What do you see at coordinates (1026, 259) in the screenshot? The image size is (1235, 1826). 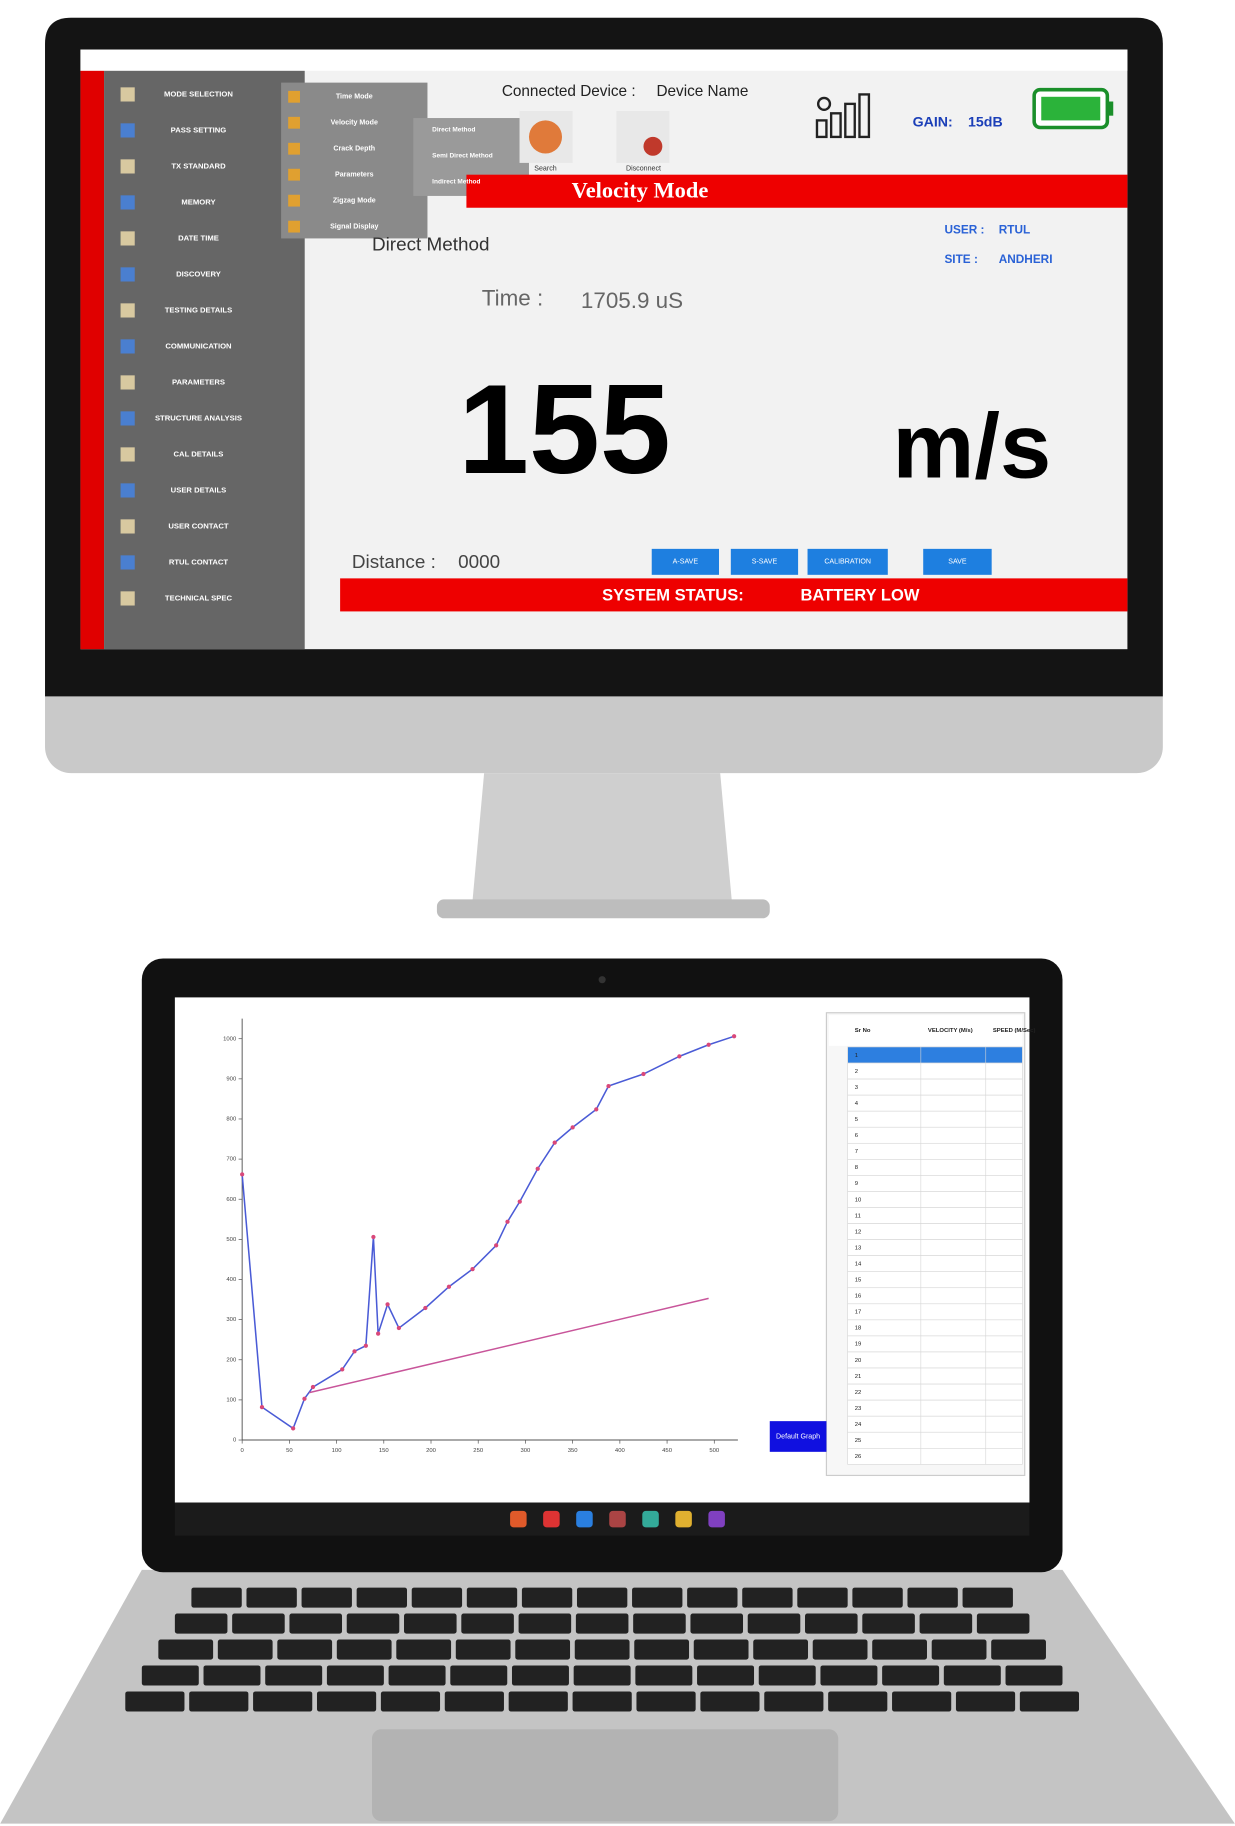 I see `site-value: ANDHERI` at bounding box center [1026, 259].